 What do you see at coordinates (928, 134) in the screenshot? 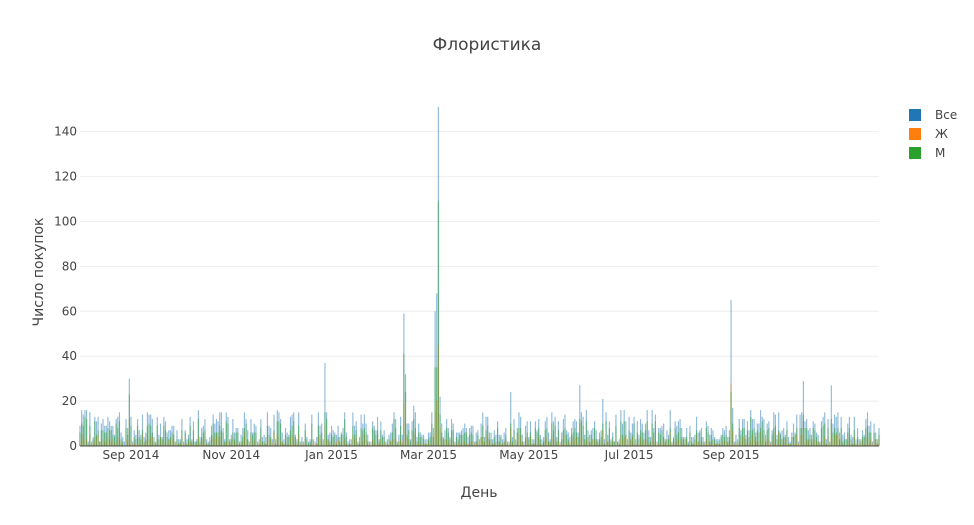
I see `legend-item: Ж` at bounding box center [928, 134].